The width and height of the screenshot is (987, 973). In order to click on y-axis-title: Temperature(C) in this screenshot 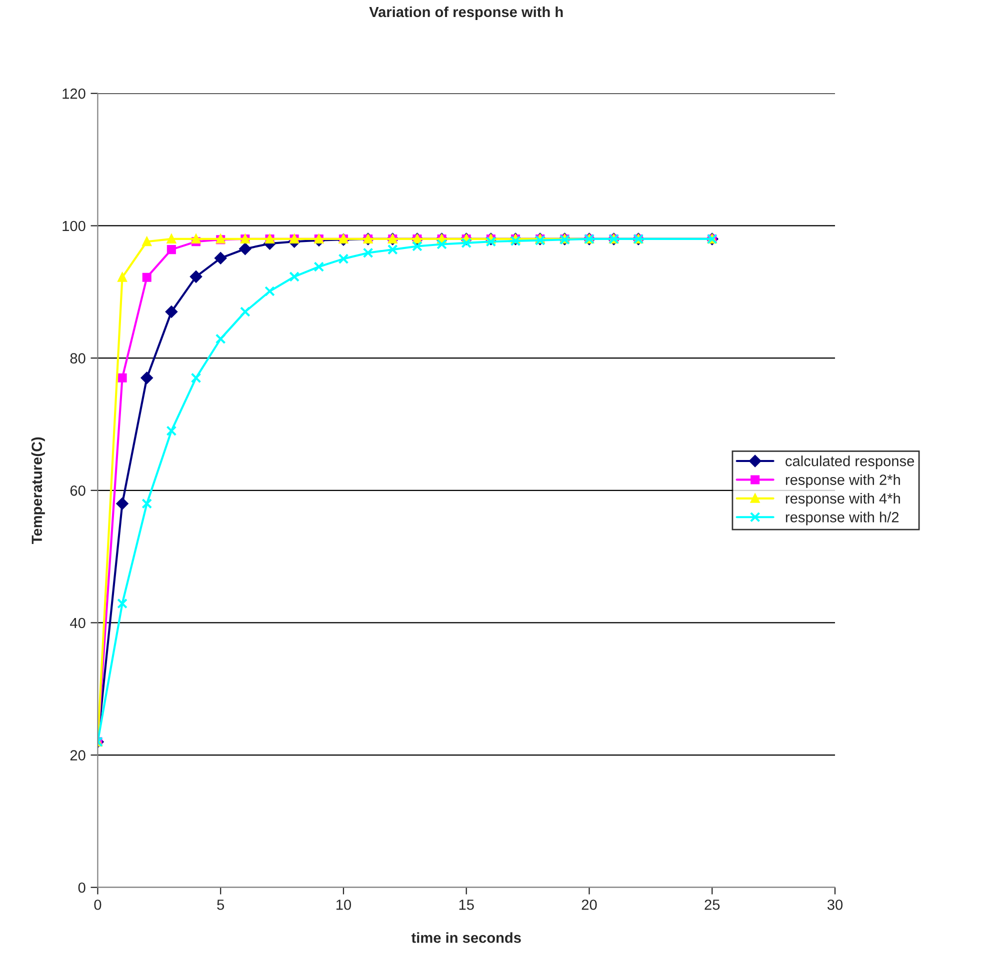, I will do `click(38, 490)`.